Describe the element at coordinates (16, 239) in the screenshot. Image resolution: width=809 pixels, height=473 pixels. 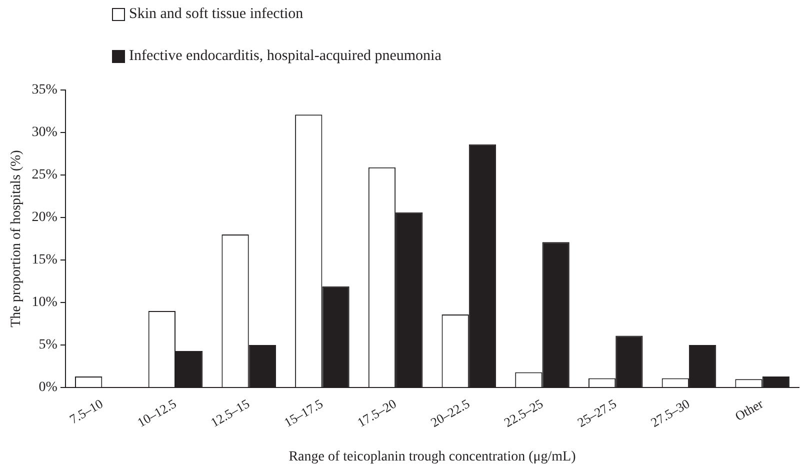
I see `y-axis-title: The proportion of hospitals (%)` at that location.